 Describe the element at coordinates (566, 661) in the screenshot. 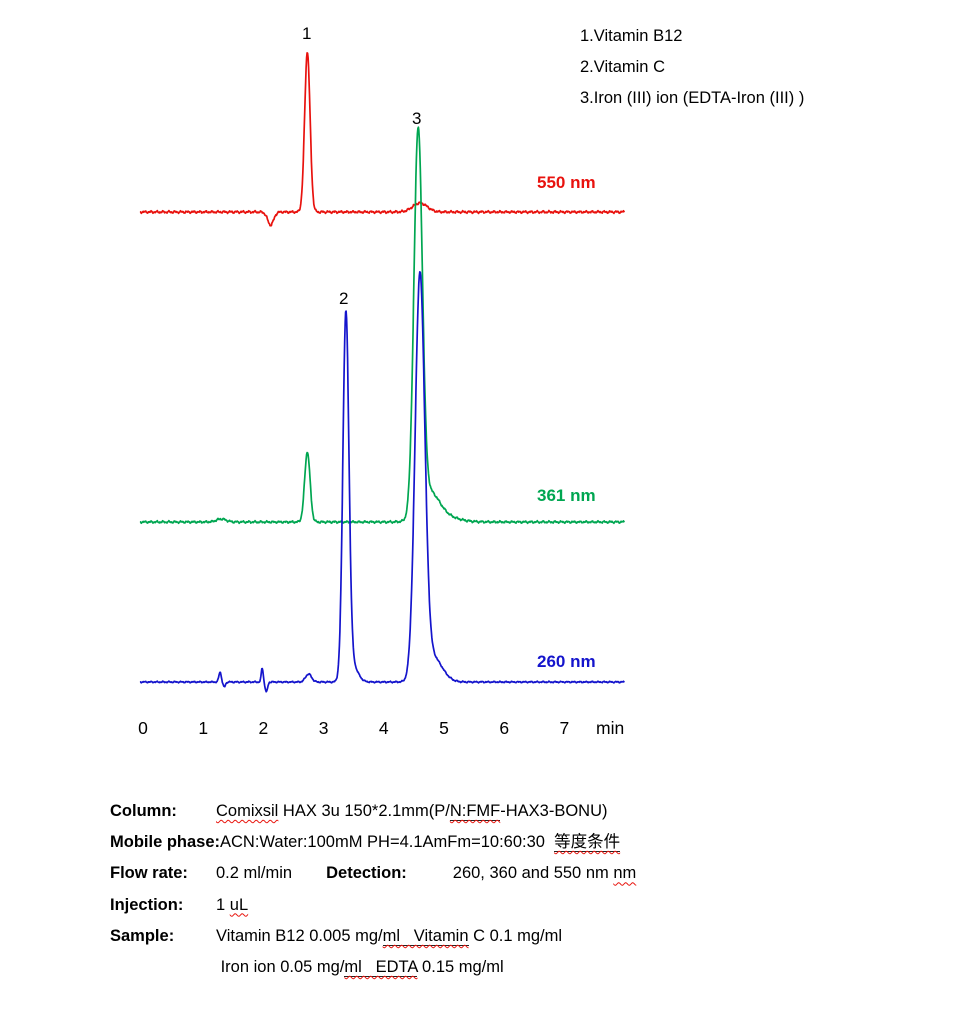

I see `wavelength-label-260nm: 260 nm` at that location.